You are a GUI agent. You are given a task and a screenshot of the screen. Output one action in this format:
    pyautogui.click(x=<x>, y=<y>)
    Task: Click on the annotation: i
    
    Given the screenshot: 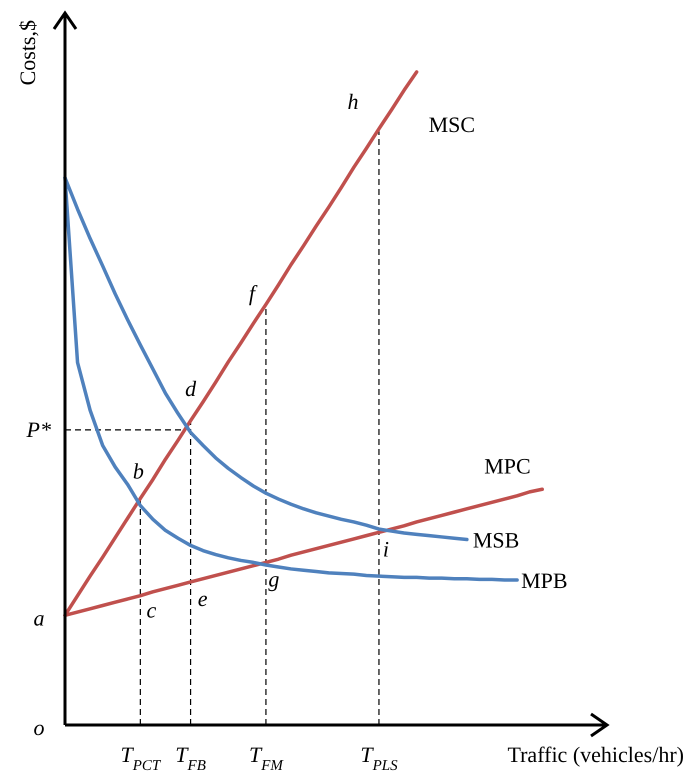 What is the action you would take?
    pyautogui.click(x=386, y=549)
    